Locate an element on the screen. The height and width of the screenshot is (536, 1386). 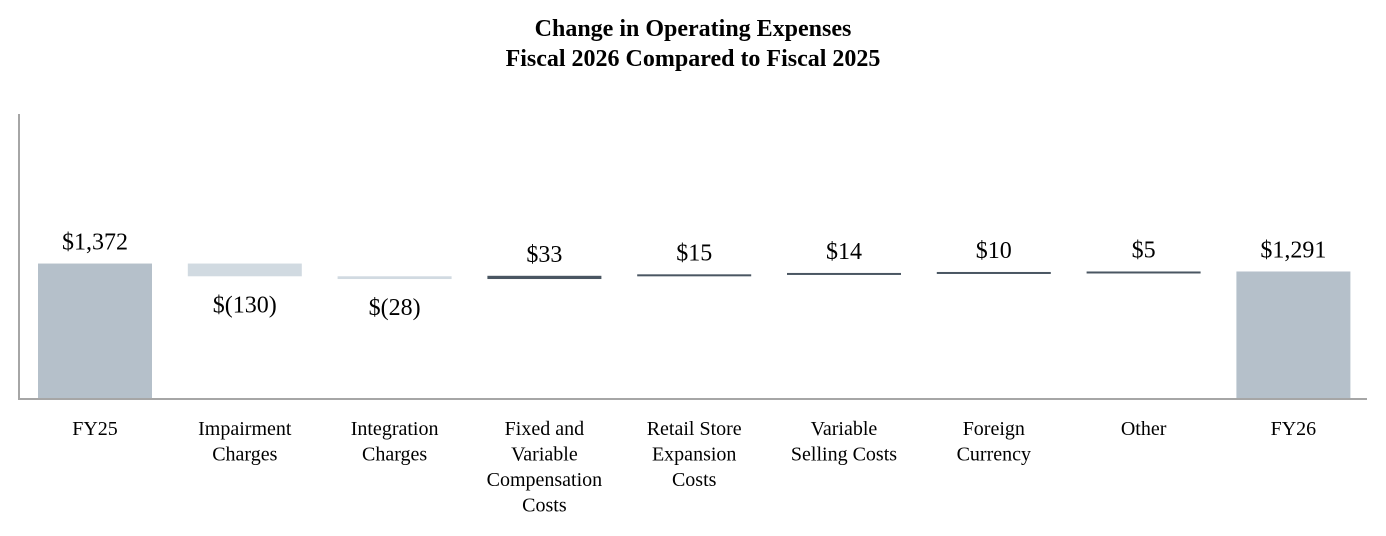
category-label: Integration Charges is located at coordinates (395, 442).